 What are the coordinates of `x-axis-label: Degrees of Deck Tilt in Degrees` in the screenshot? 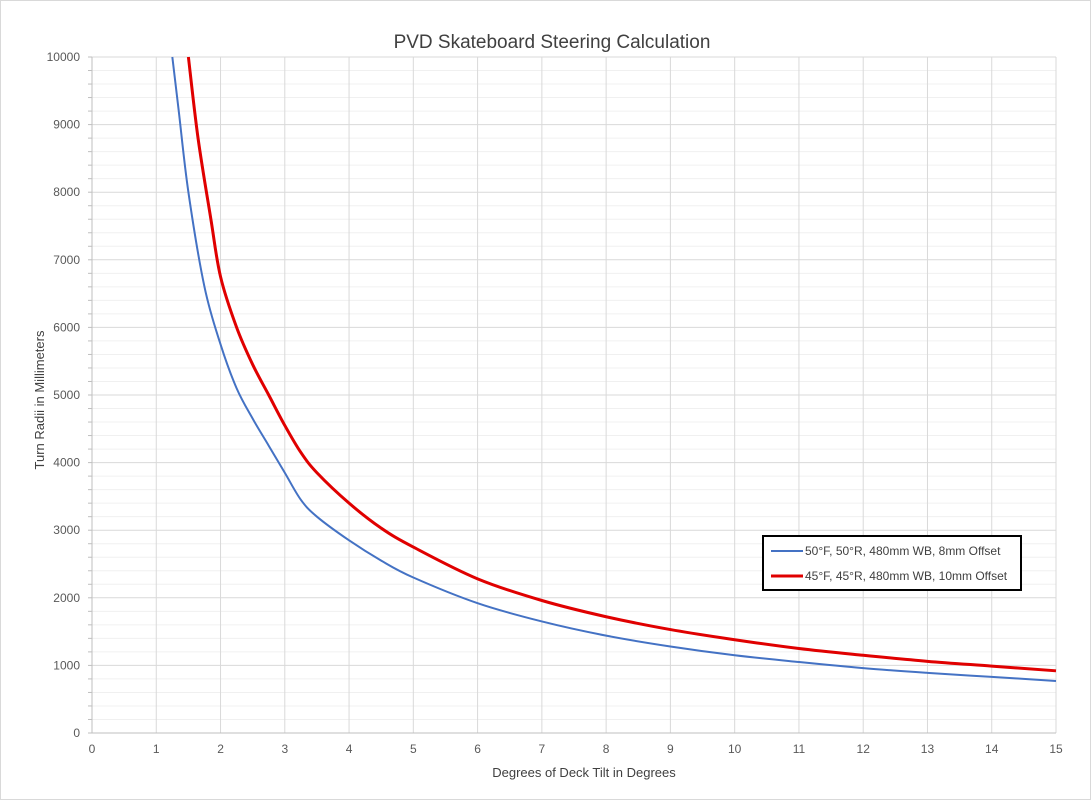 It's located at (584, 772).